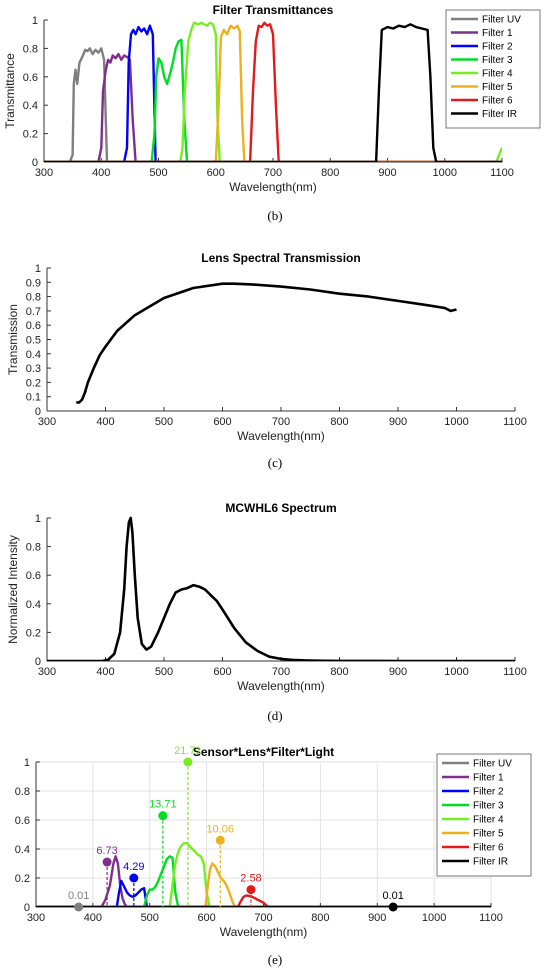  I want to click on chart-title: Sensor*Lens*Filter*Light, so click(263, 752).